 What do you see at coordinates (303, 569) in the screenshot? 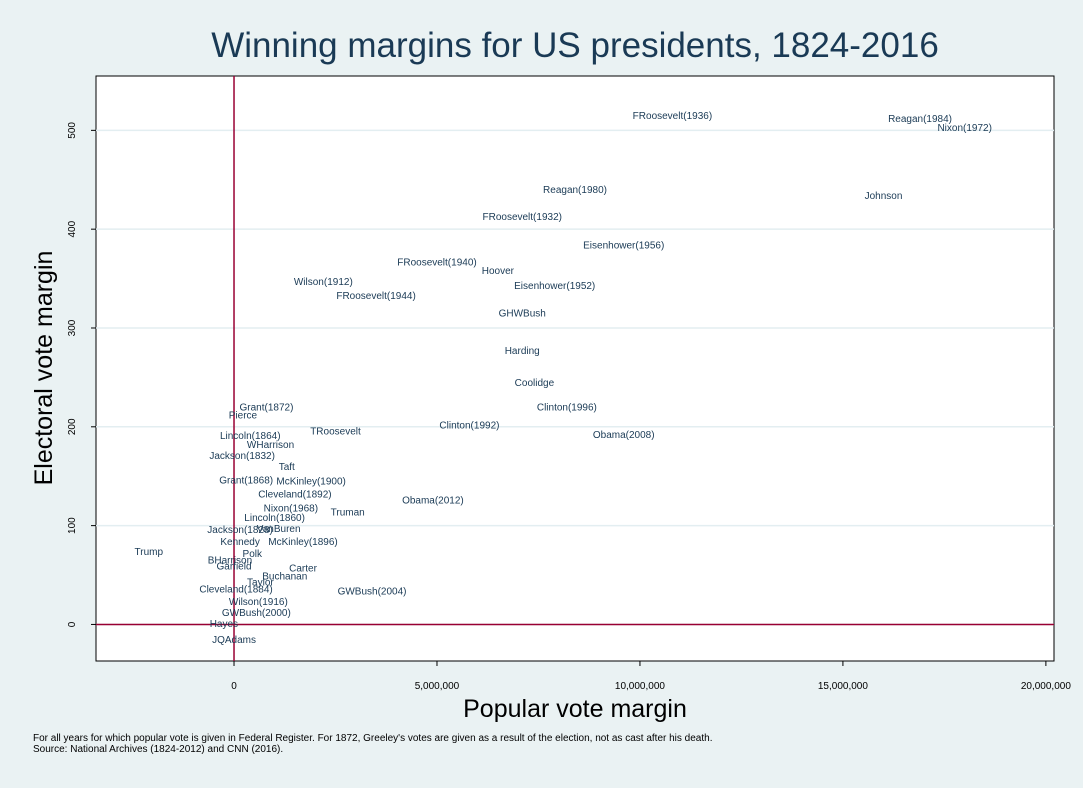
I see `point-label: Carter` at bounding box center [303, 569].